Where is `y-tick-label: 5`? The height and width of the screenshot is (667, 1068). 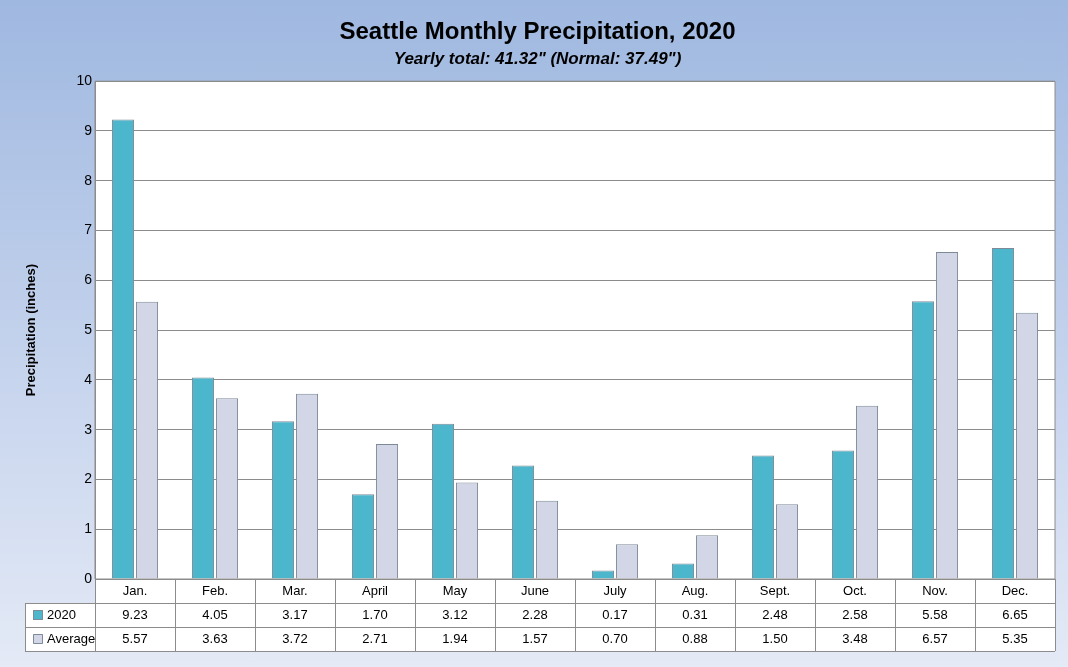 y-tick-label: 5 is located at coordinates (88, 328).